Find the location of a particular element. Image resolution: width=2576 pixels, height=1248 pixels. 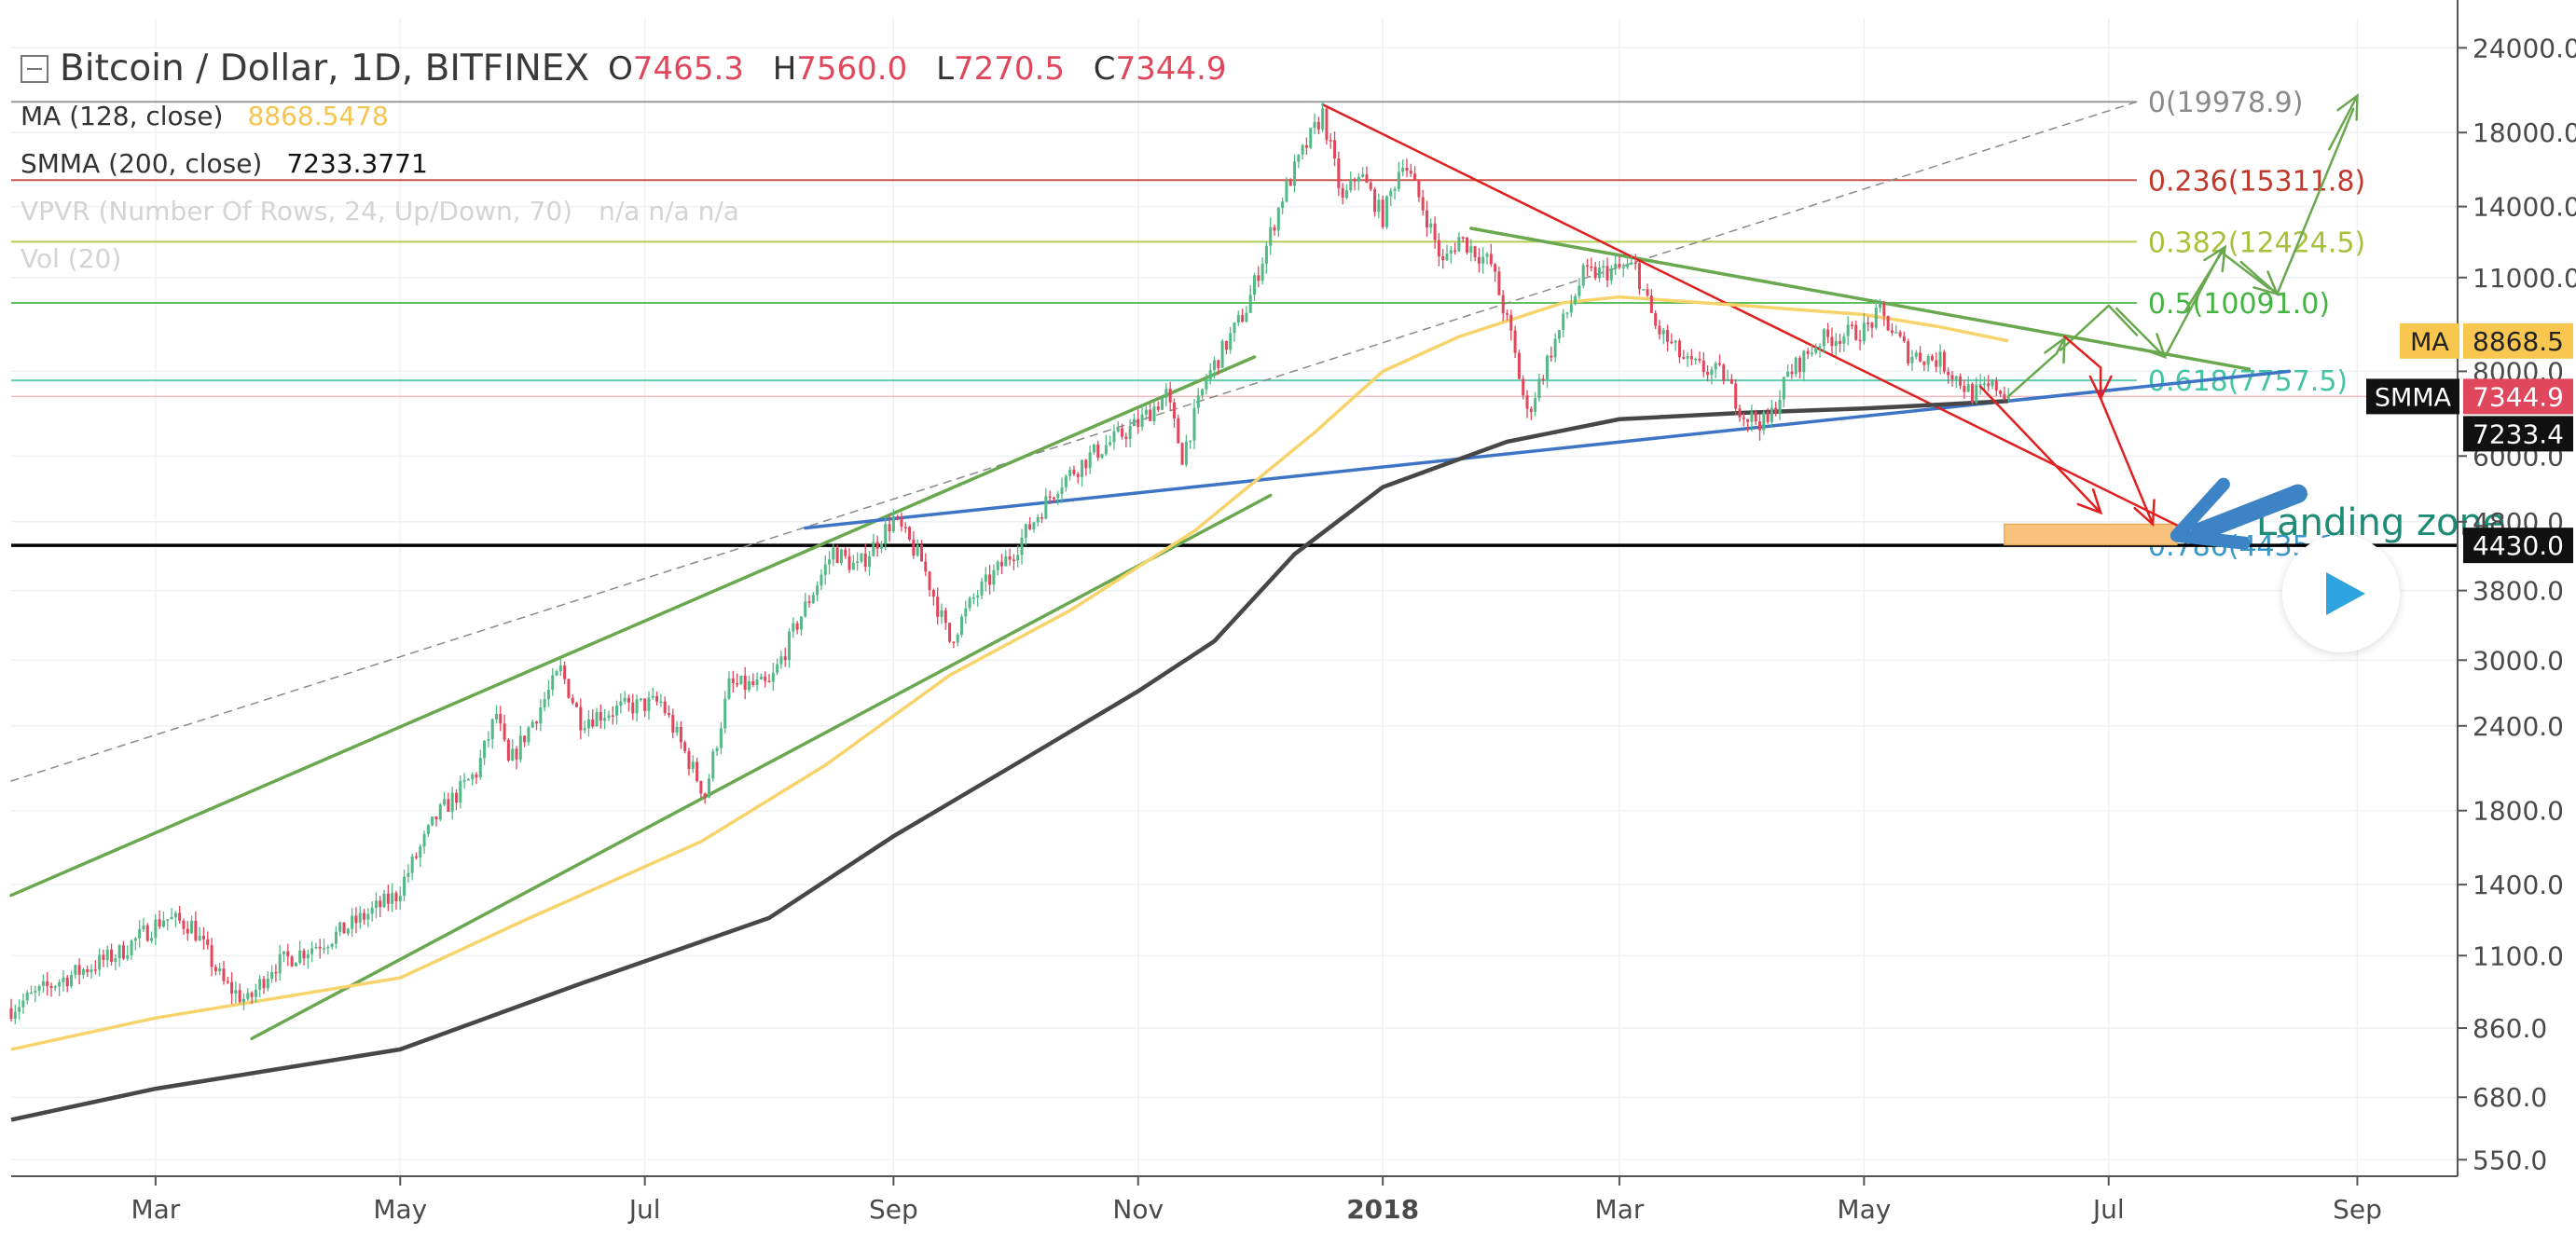

play-button is located at coordinates (2341, 594).